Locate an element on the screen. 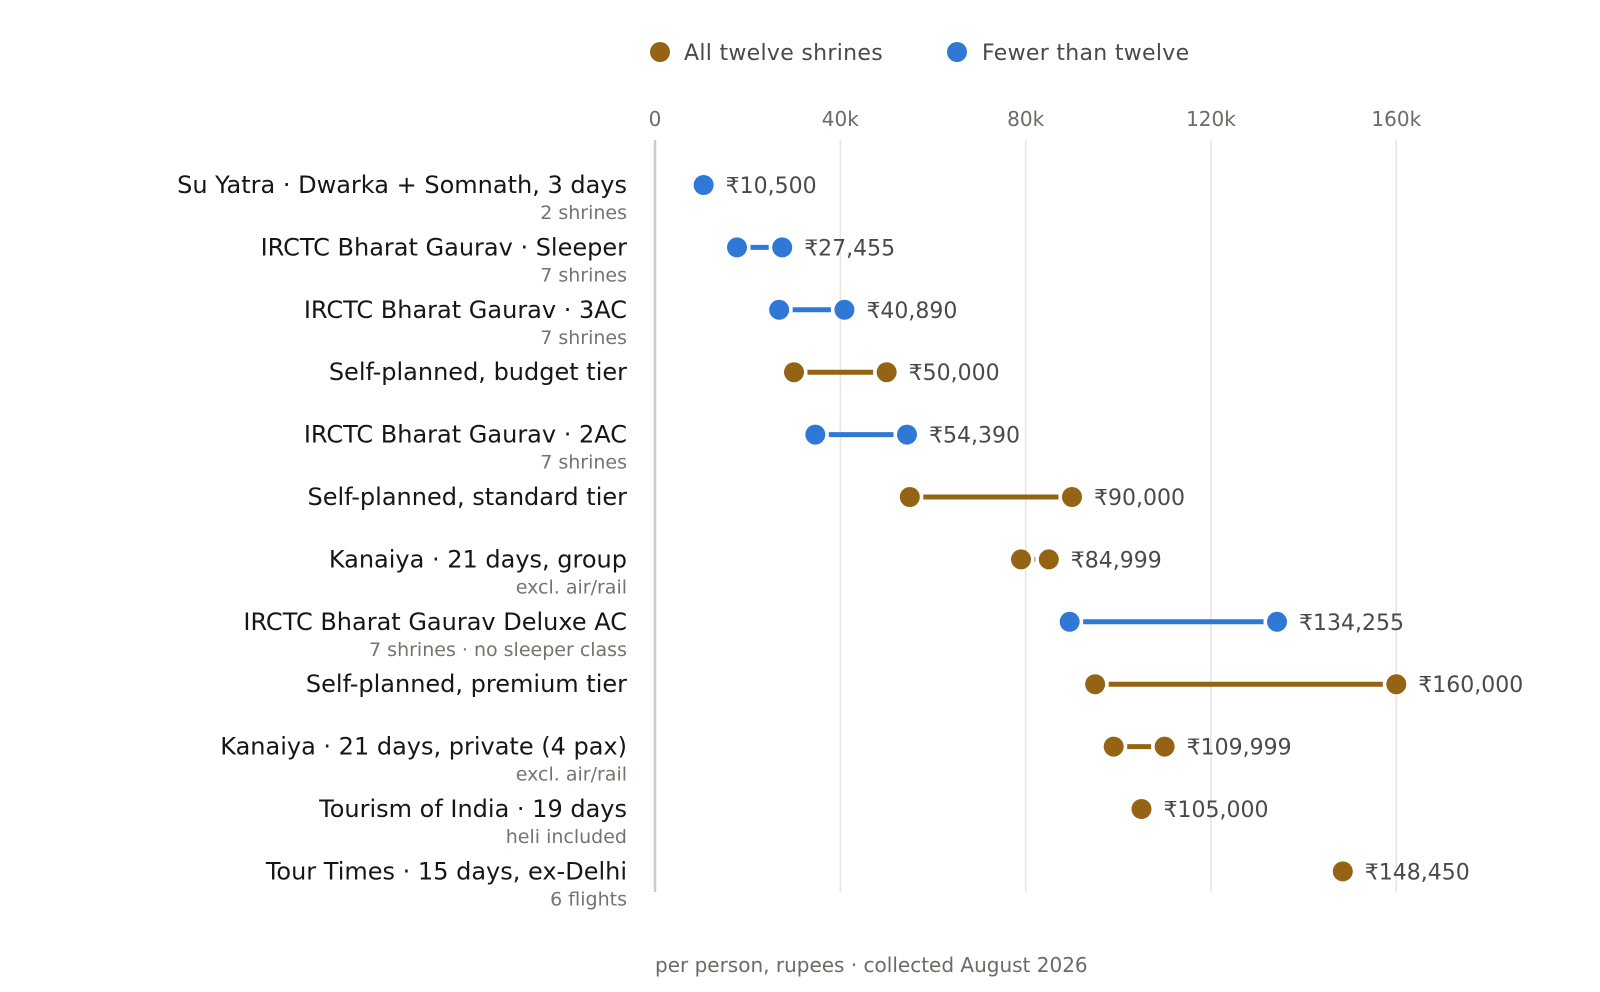 This screenshot has width=1600, height=992. row-label: Tourism of India · 19 days is located at coordinates (472, 809).